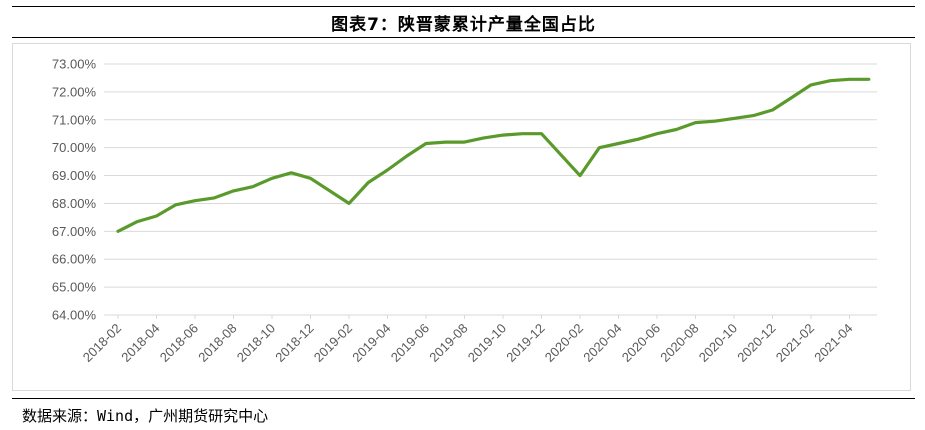 The width and height of the screenshot is (925, 430). I want to click on y-tick-label: 71.00%, so click(74, 119).